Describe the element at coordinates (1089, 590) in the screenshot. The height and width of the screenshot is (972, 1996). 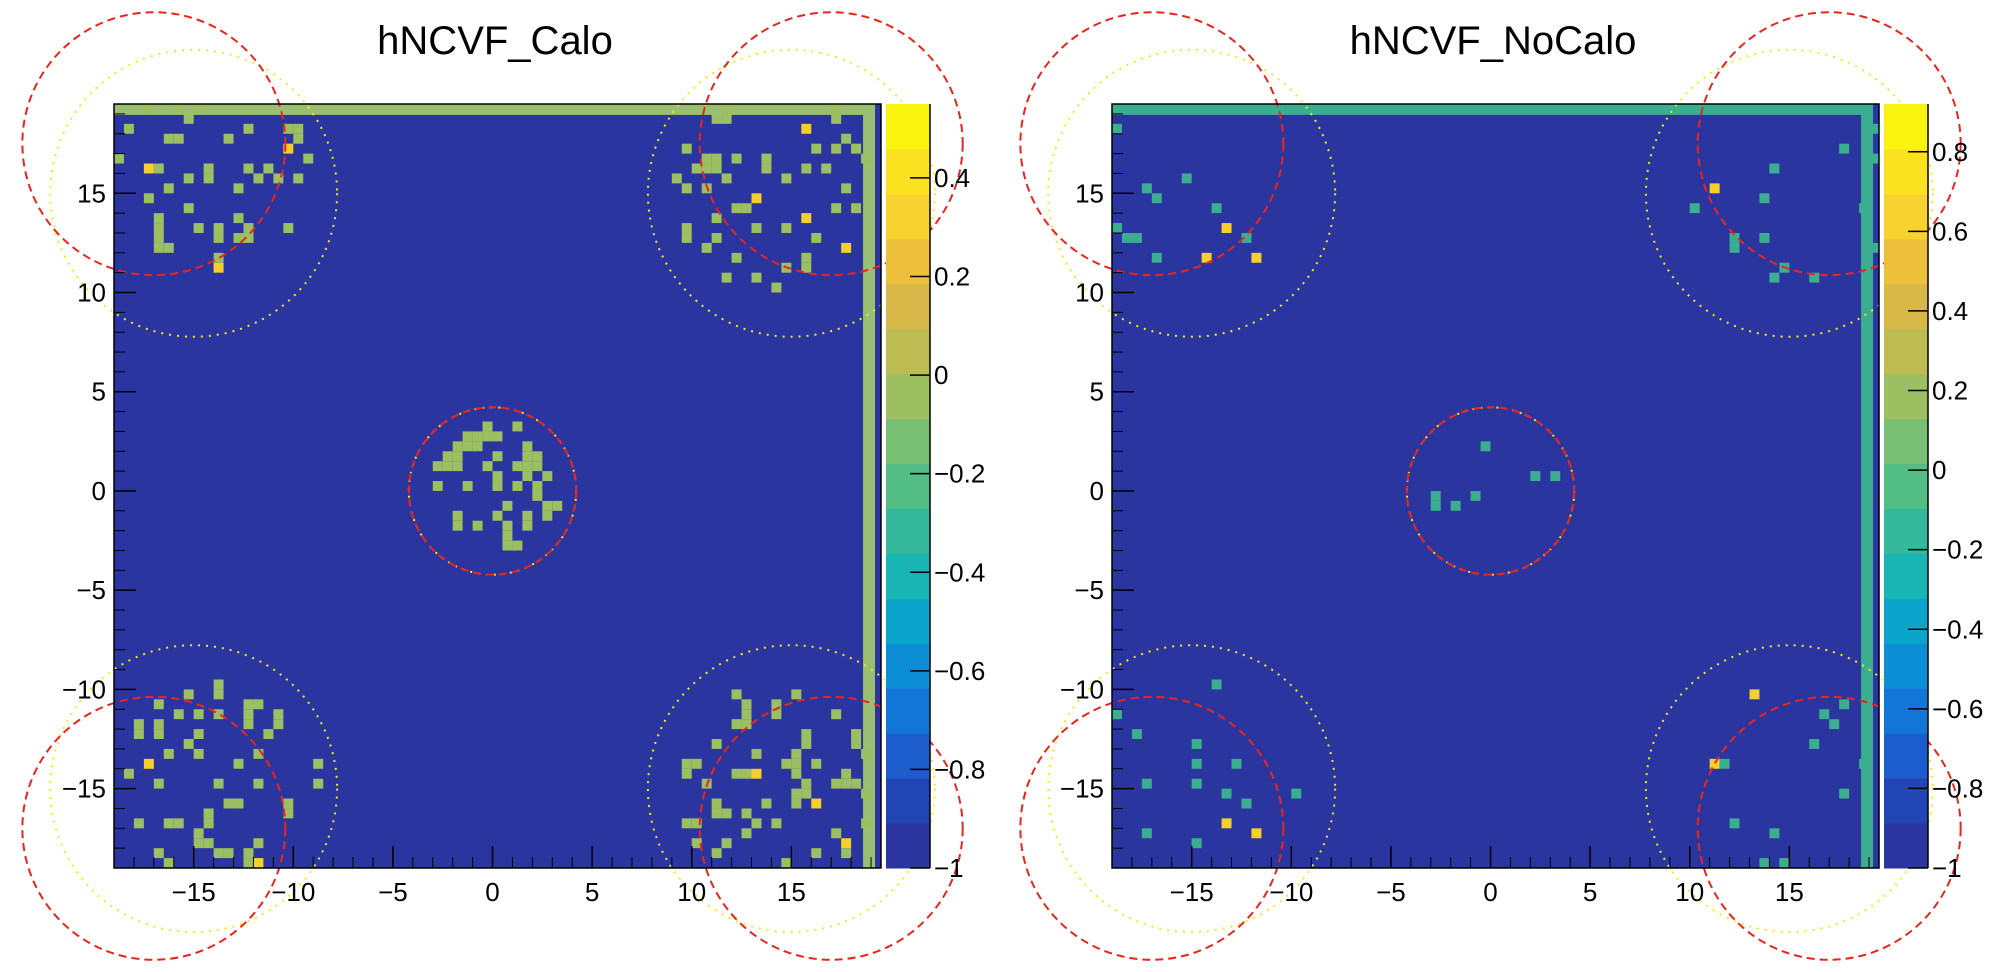
I see `y-tick-label: −5` at that location.